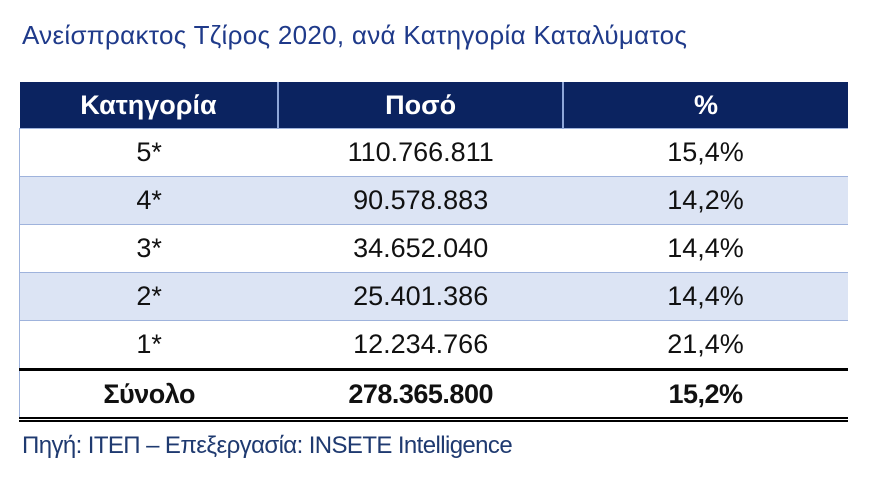 The width and height of the screenshot is (882, 478). I want to click on cell-amount: 12.234.766, so click(420, 345).